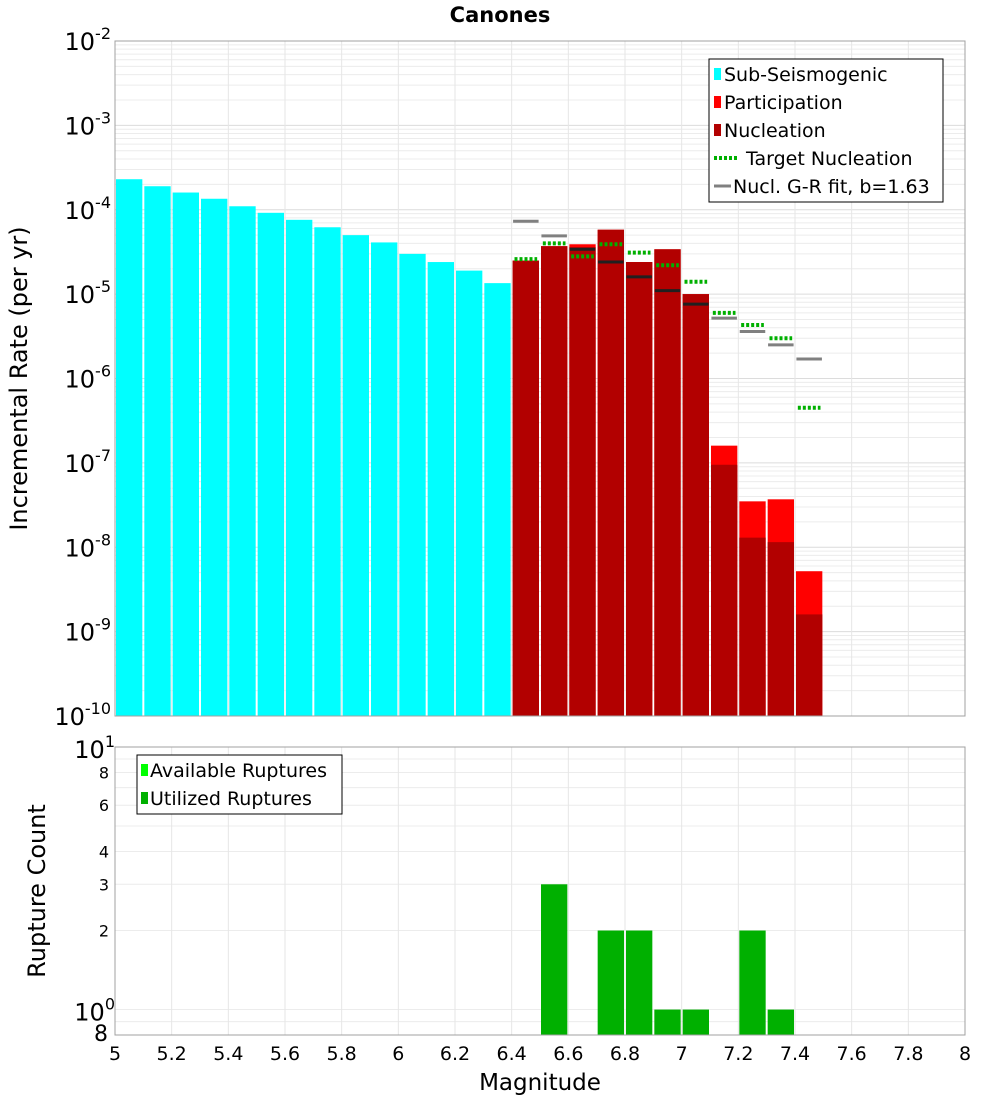 The height and width of the screenshot is (1100, 1000). What do you see at coordinates (103, 371) in the screenshot?
I see `y-tick-label-exponent: -6` at bounding box center [103, 371].